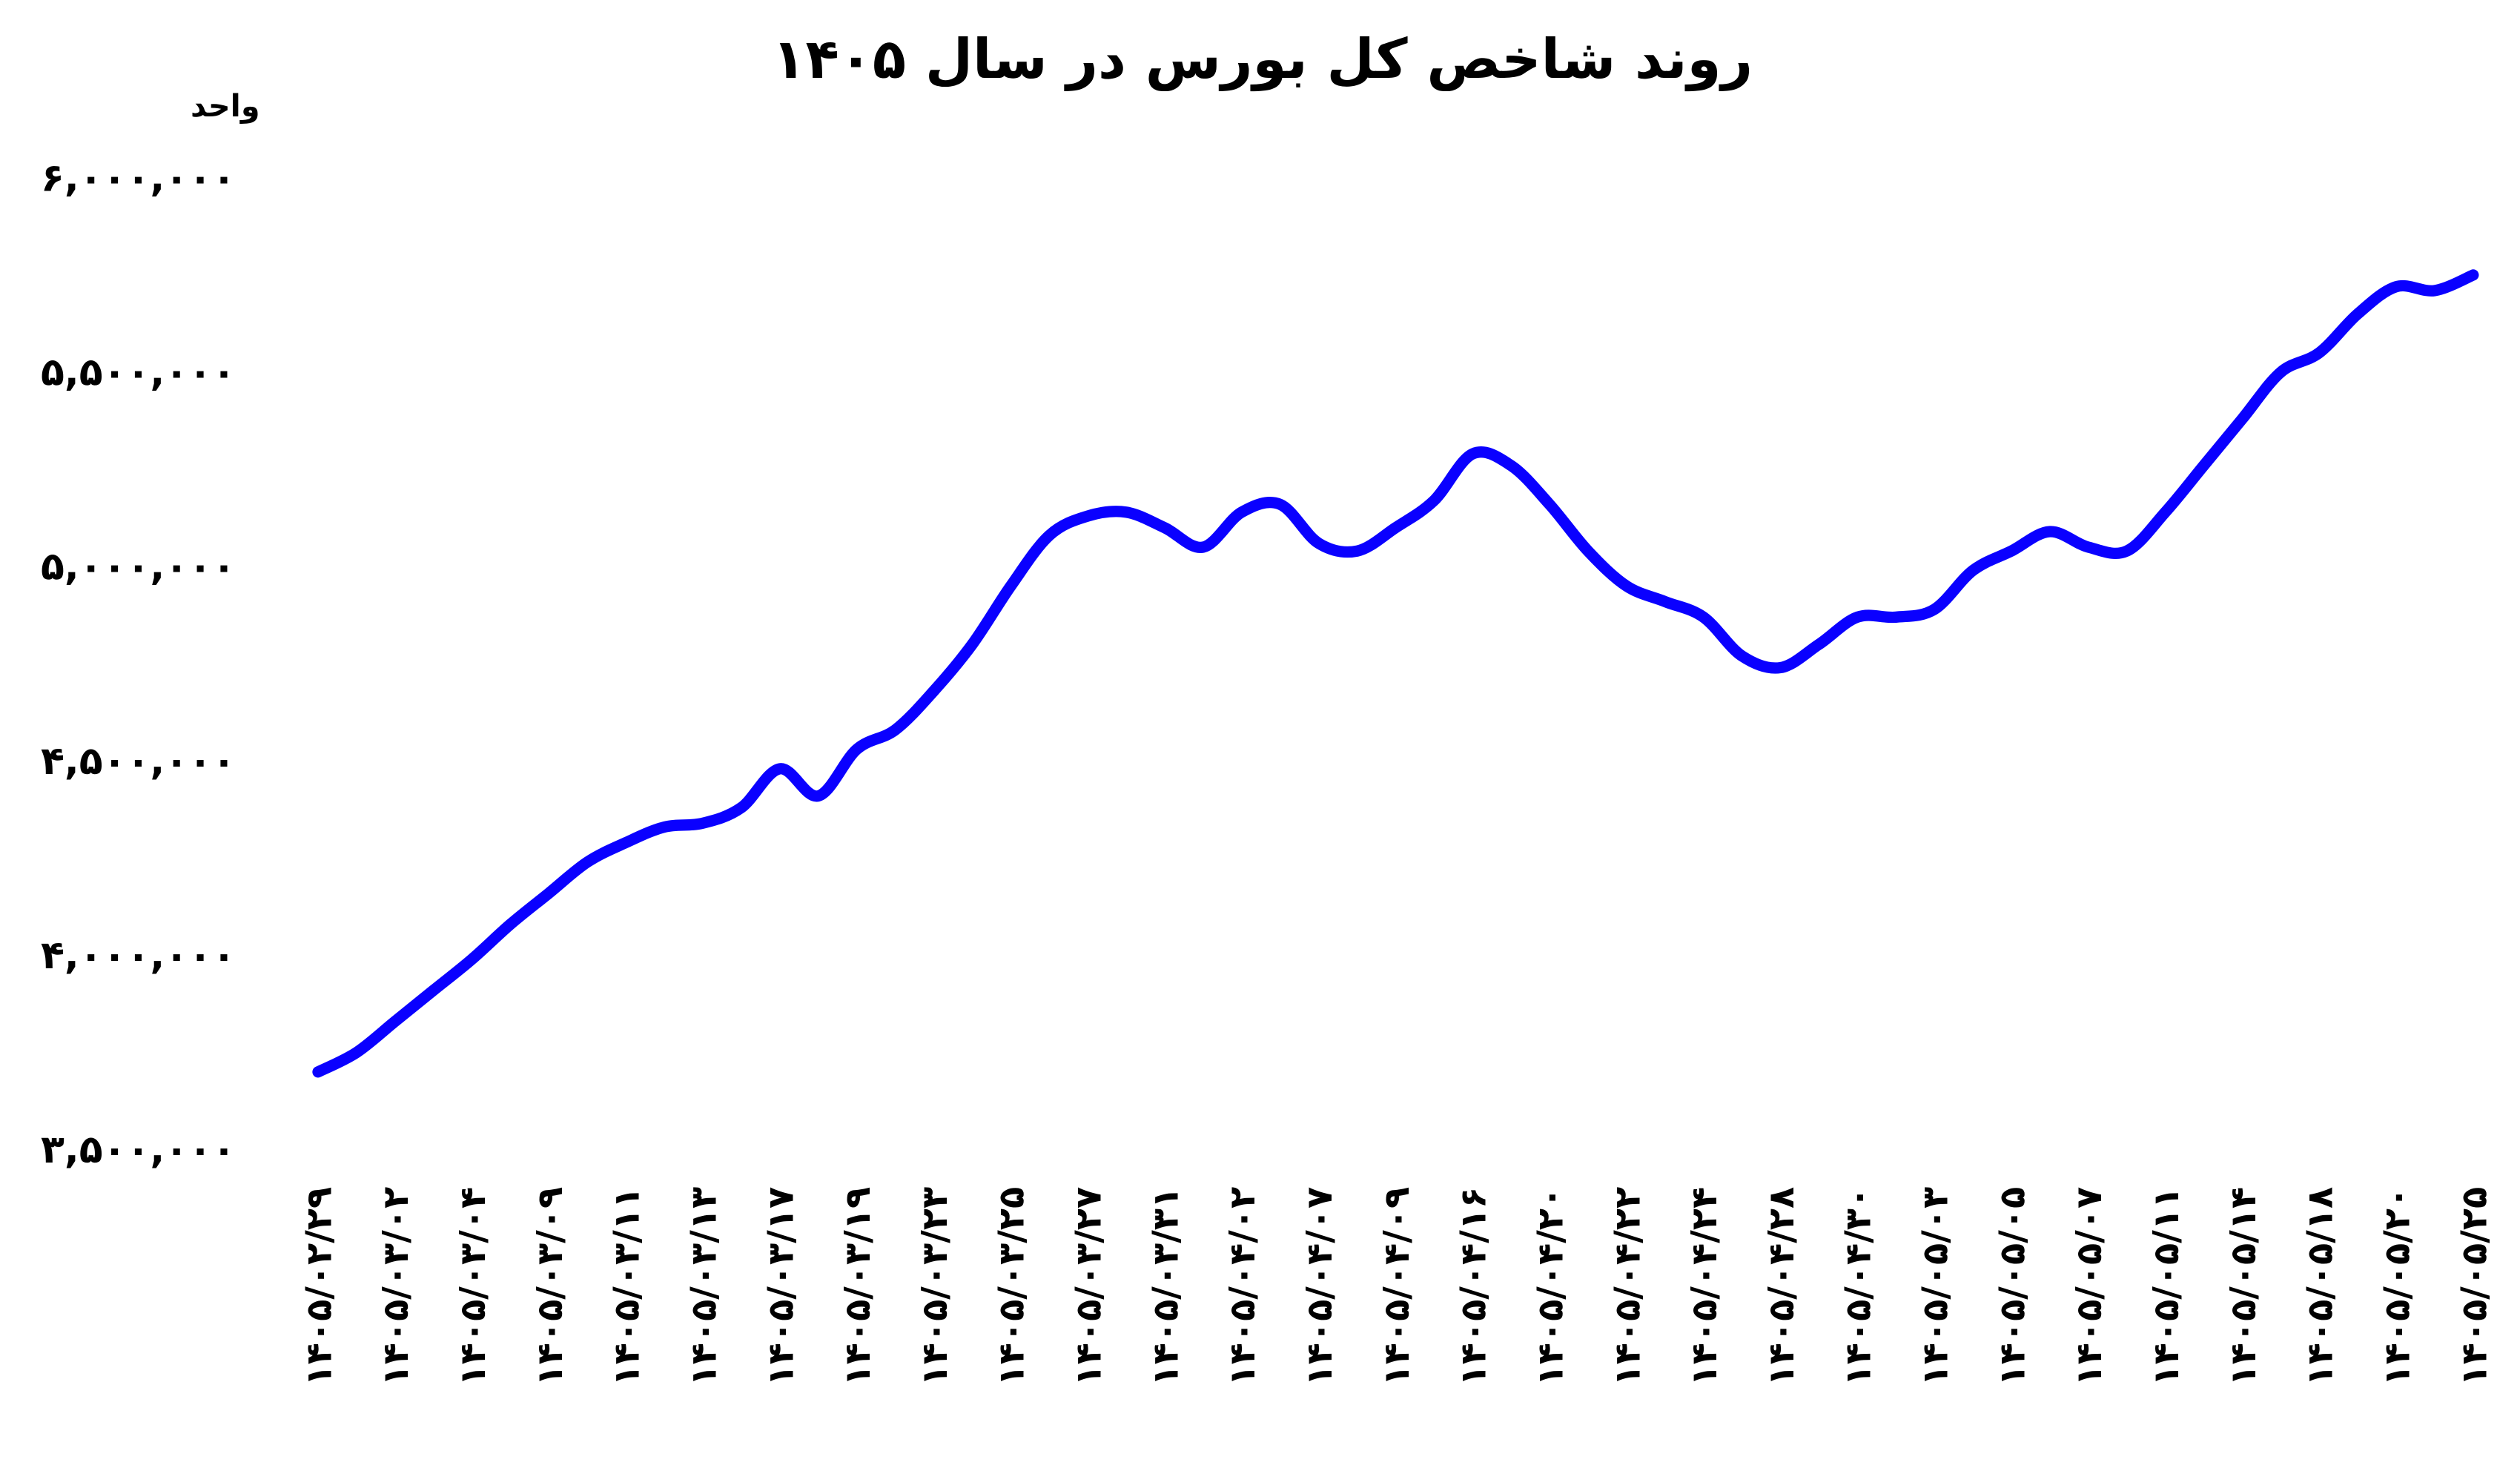  I want to click on x-tick-label: ۱۴۰۵/۰۵/۰۵, so click(2013, 1286).